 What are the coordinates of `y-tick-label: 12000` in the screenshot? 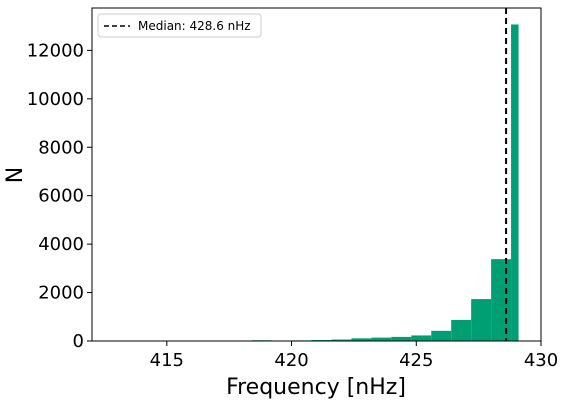 It's located at (55, 50).